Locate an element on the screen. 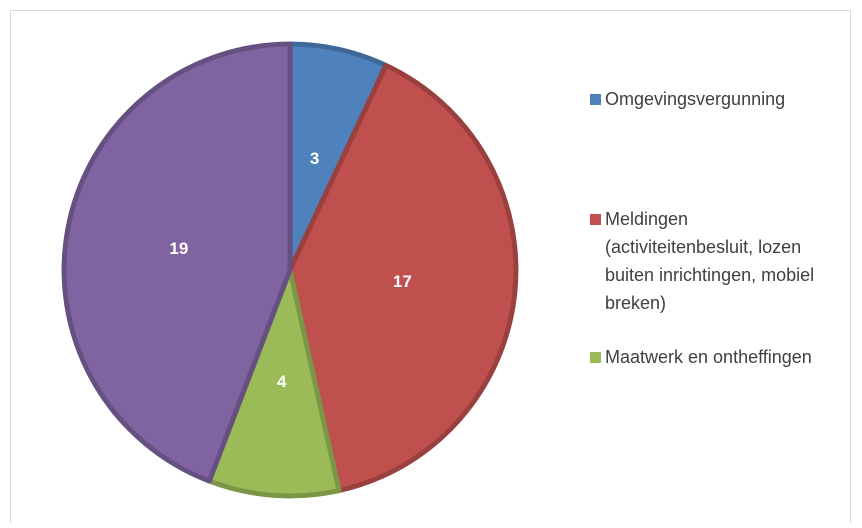  data-label: 4 is located at coordinates (282, 381).